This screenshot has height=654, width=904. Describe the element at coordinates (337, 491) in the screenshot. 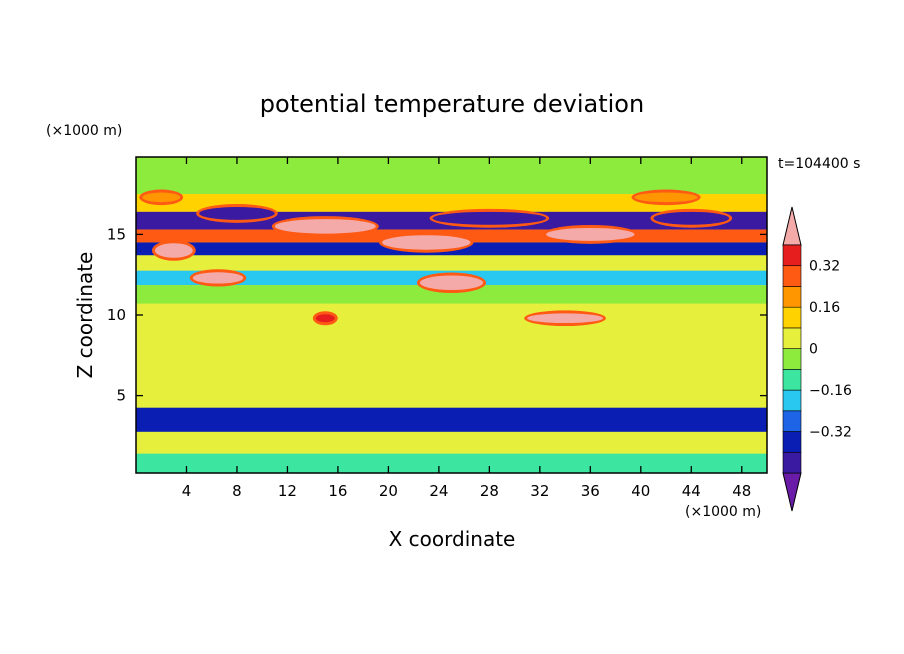

I see `x-tick-label: 16` at that location.